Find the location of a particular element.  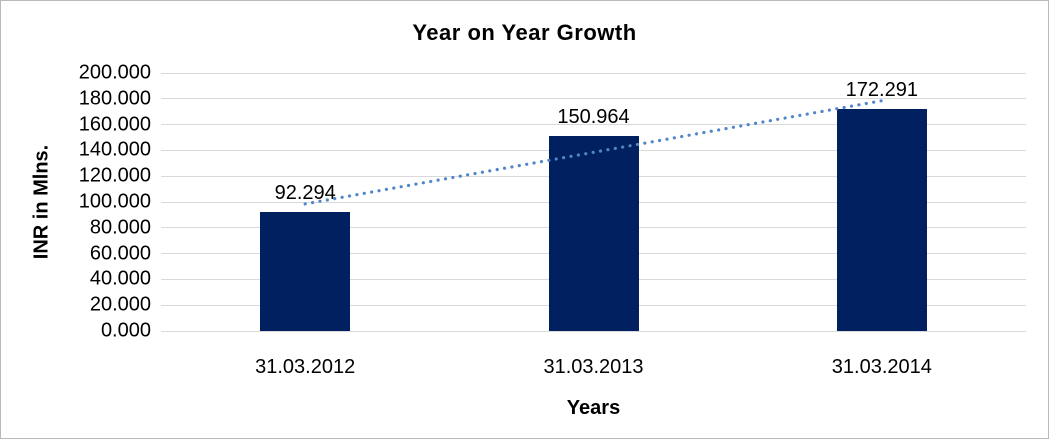

x-tick-label: 31.03.2012 is located at coordinates (305, 367).